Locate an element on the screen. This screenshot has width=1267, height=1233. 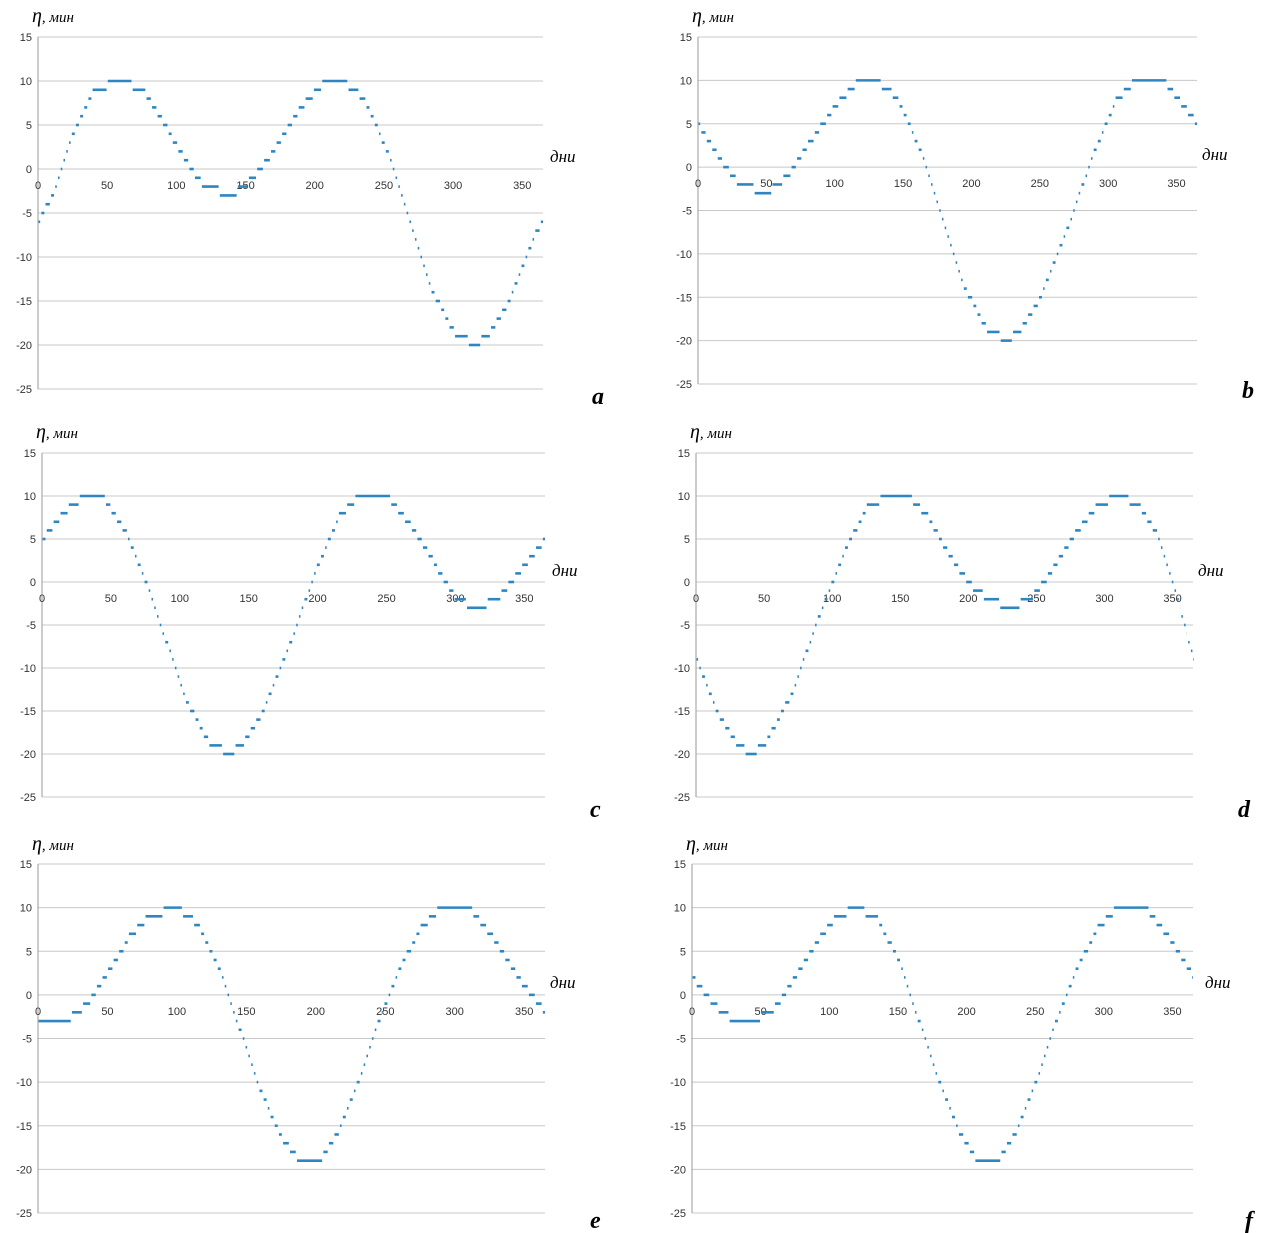
series-d is located at coordinates (945, 625).